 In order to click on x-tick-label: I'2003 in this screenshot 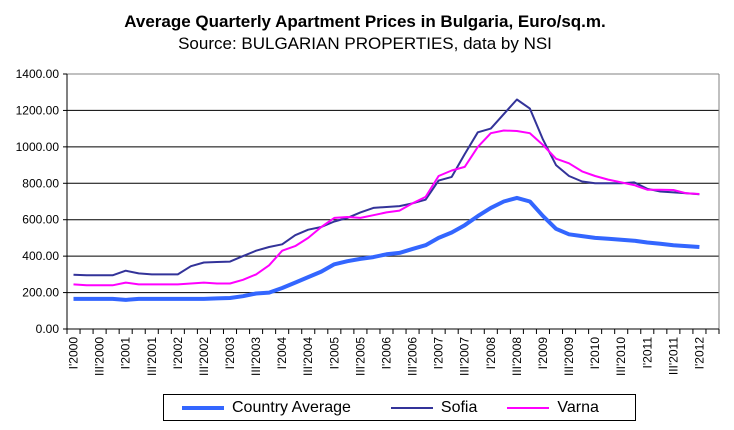, I will do `click(230, 353)`.